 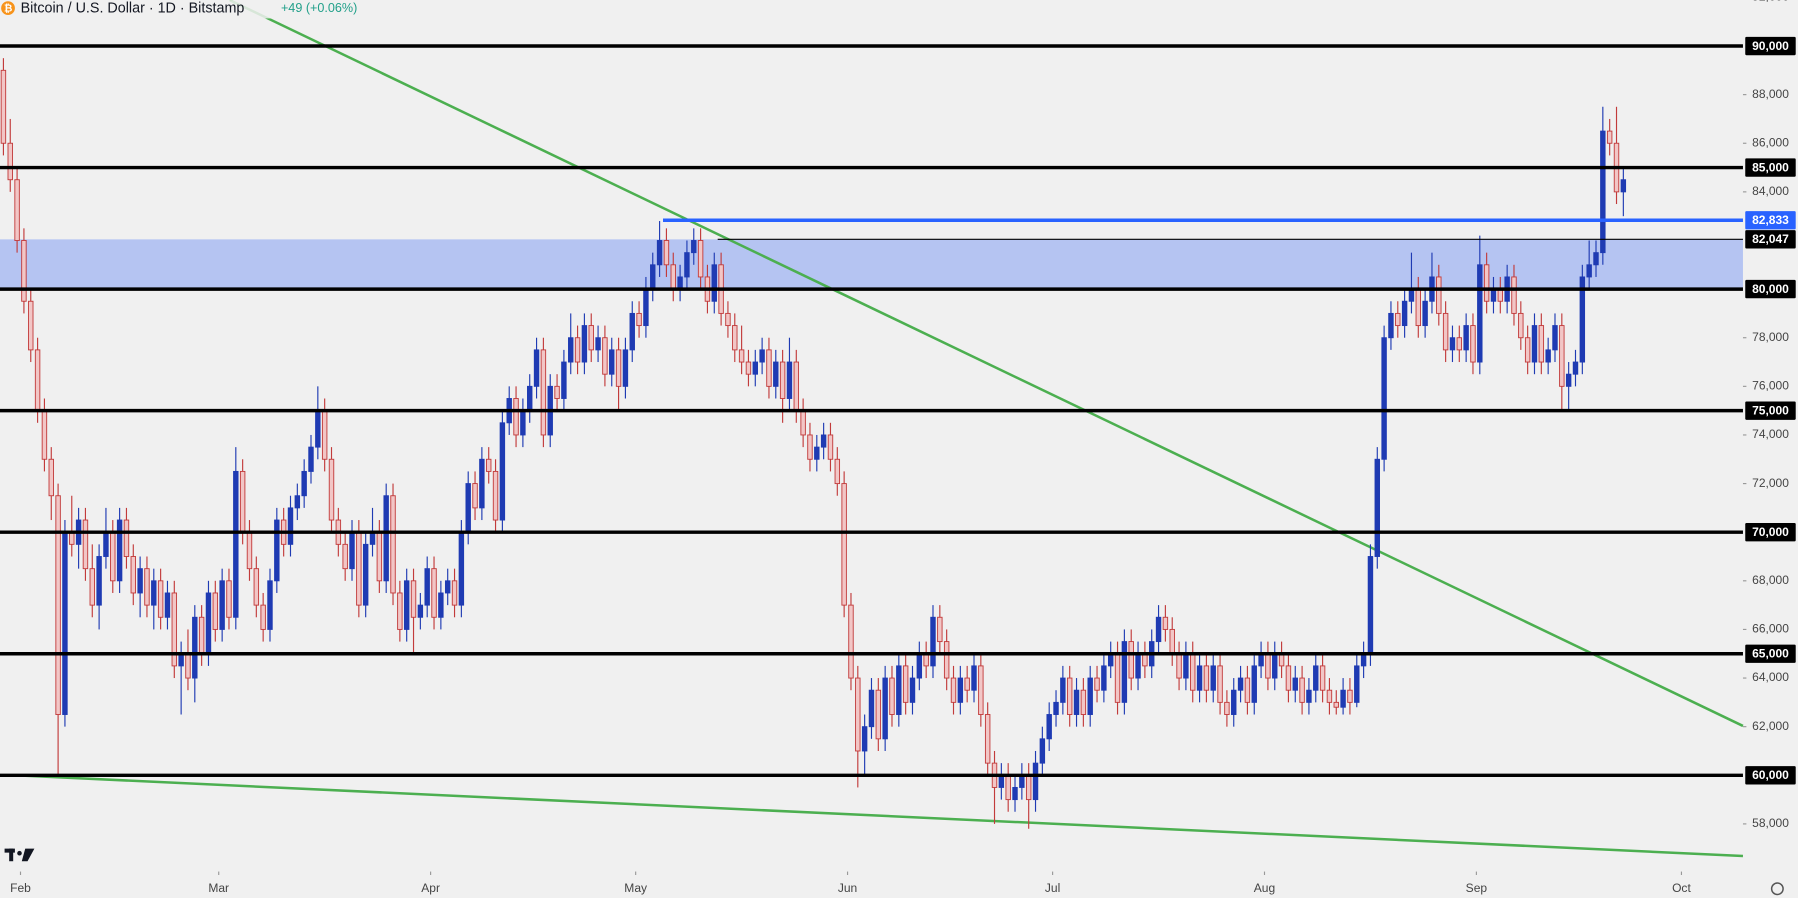 What do you see at coordinates (1777, 889) in the screenshot?
I see `settings-icon` at bounding box center [1777, 889].